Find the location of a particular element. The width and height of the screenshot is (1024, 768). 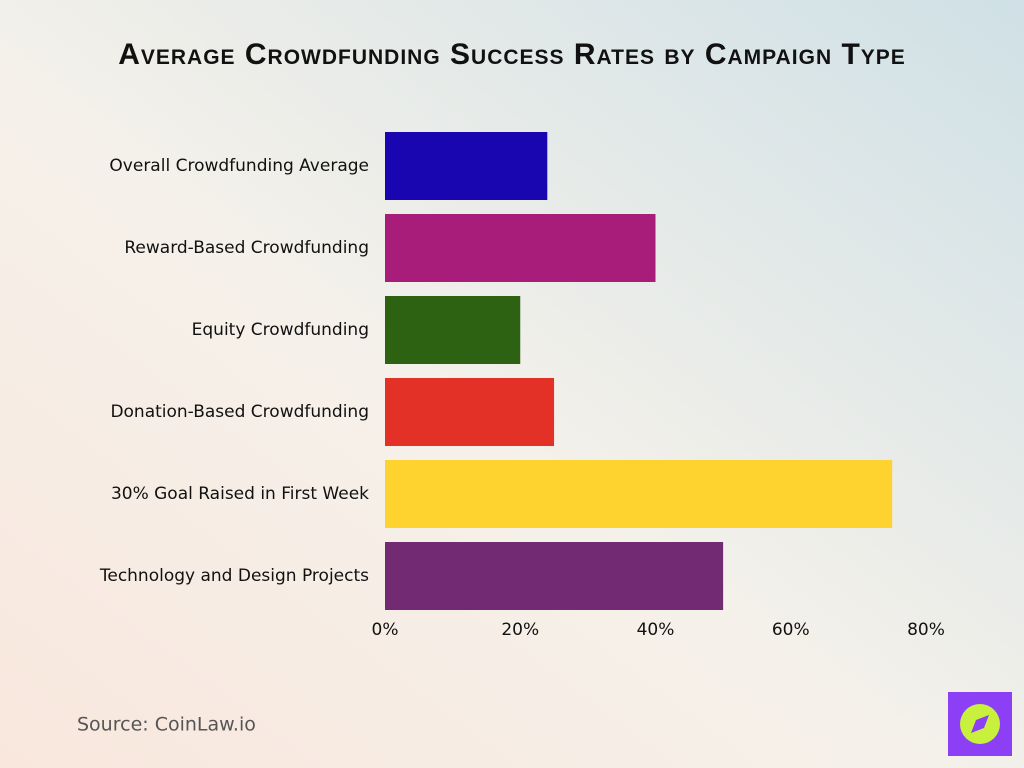

y-tick-label: 30% Goal Raised in First Week is located at coordinates (240, 494).